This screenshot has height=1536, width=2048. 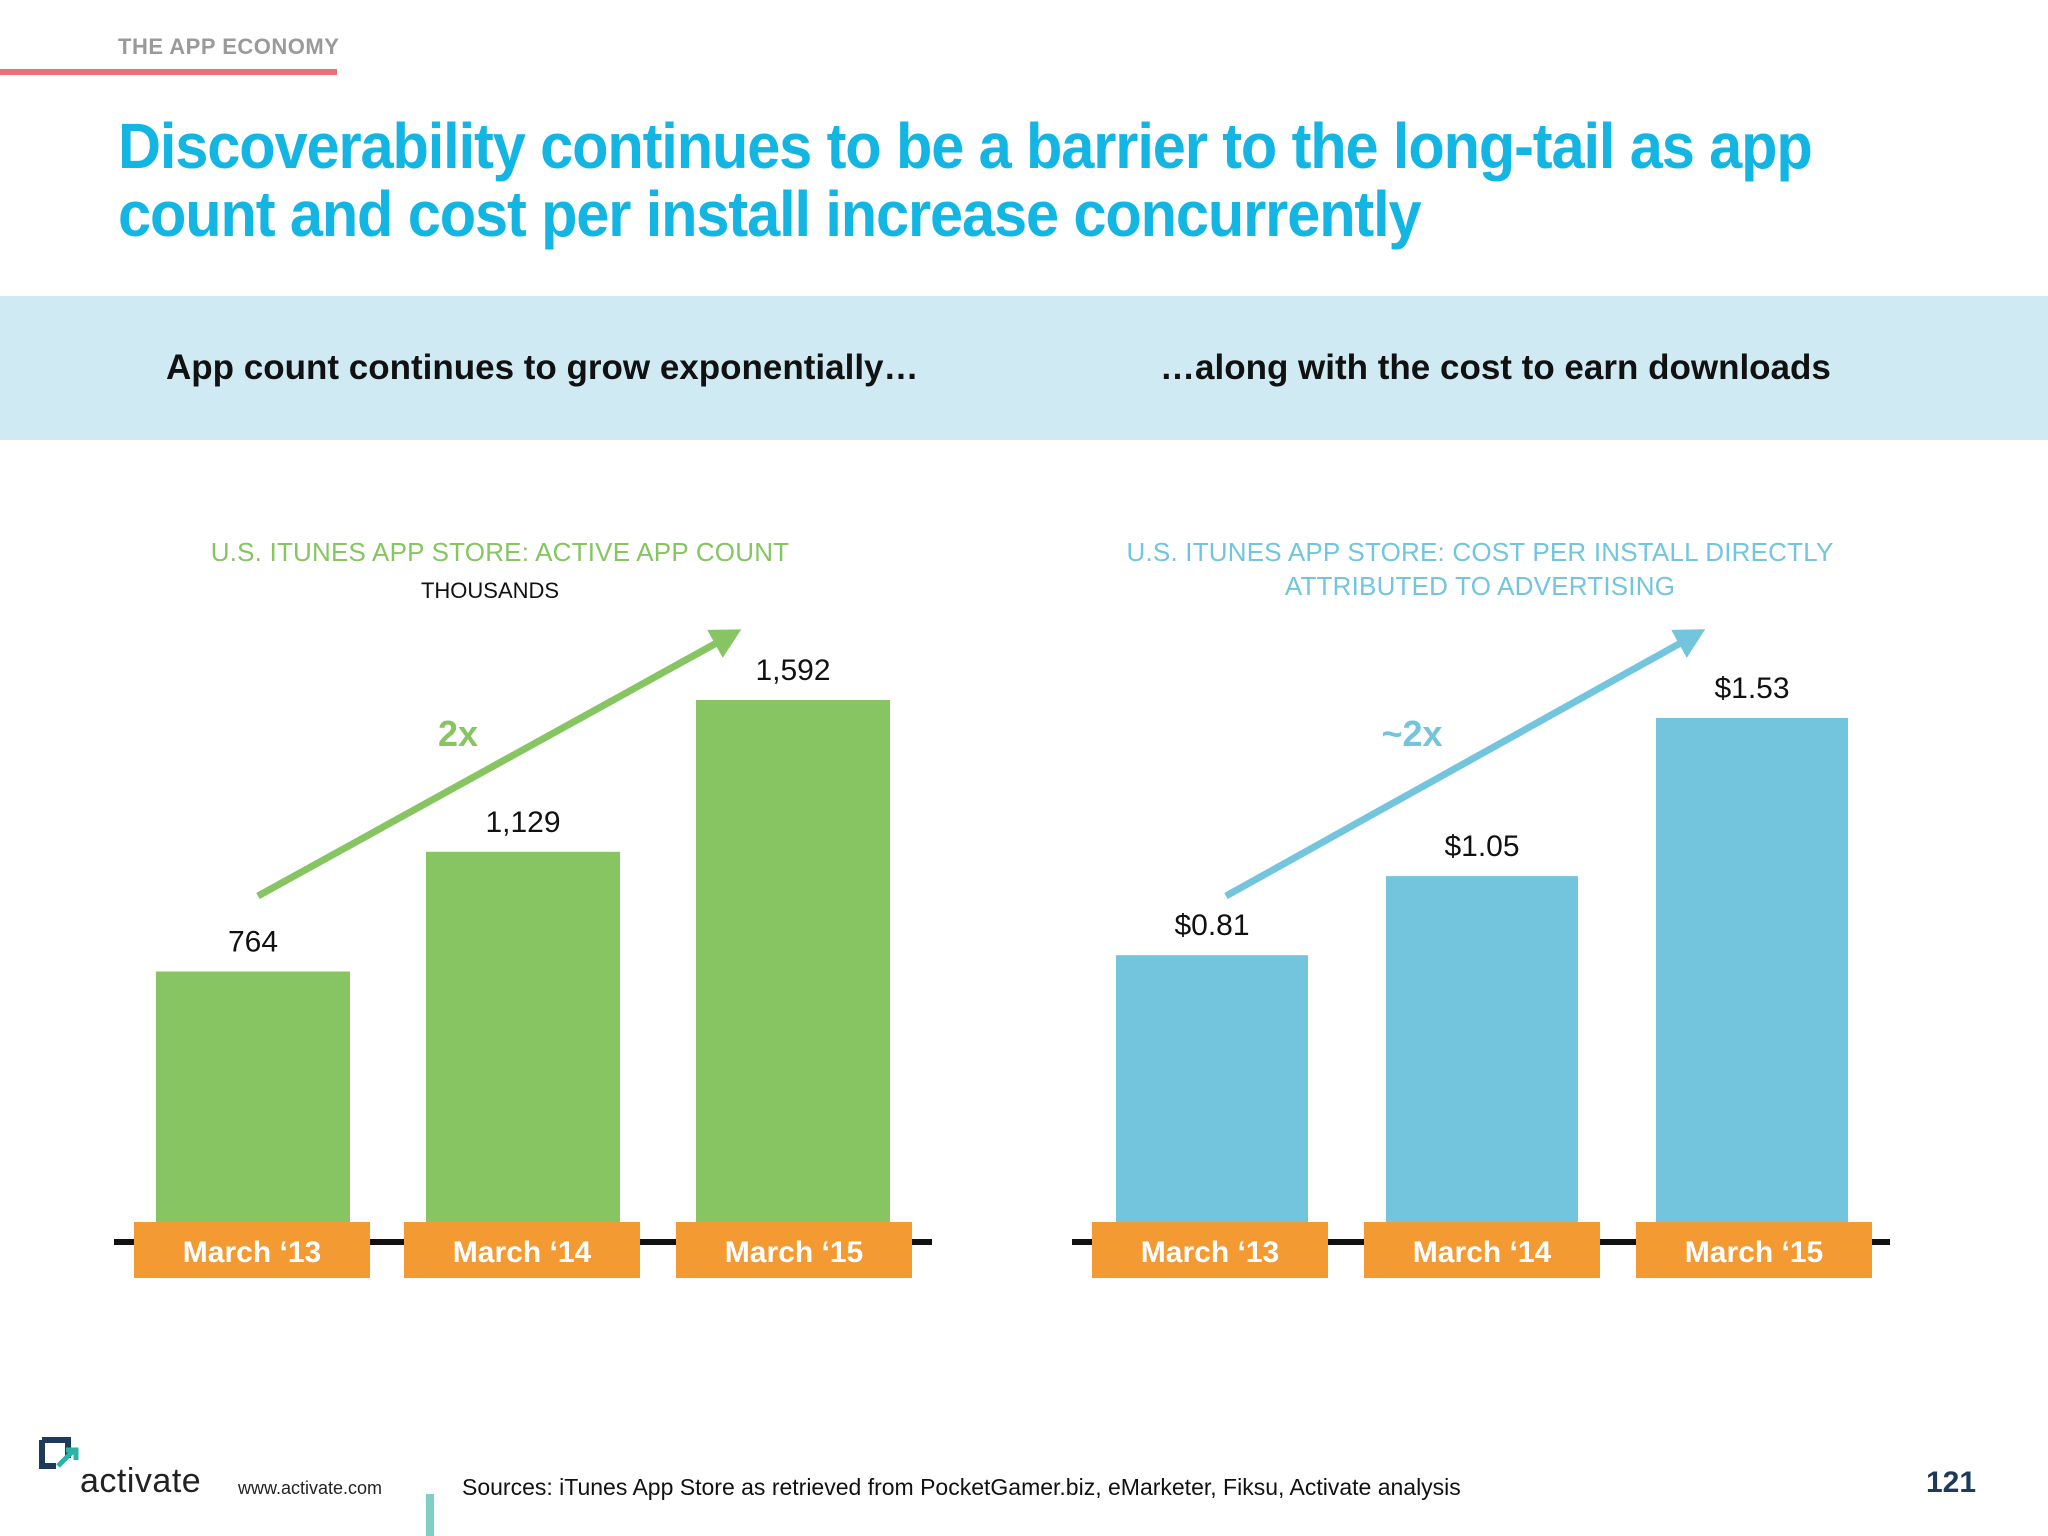 What do you see at coordinates (1951, 1482) in the screenshot?
I see `page-number: 121` at bounding box center [1951, 1482].